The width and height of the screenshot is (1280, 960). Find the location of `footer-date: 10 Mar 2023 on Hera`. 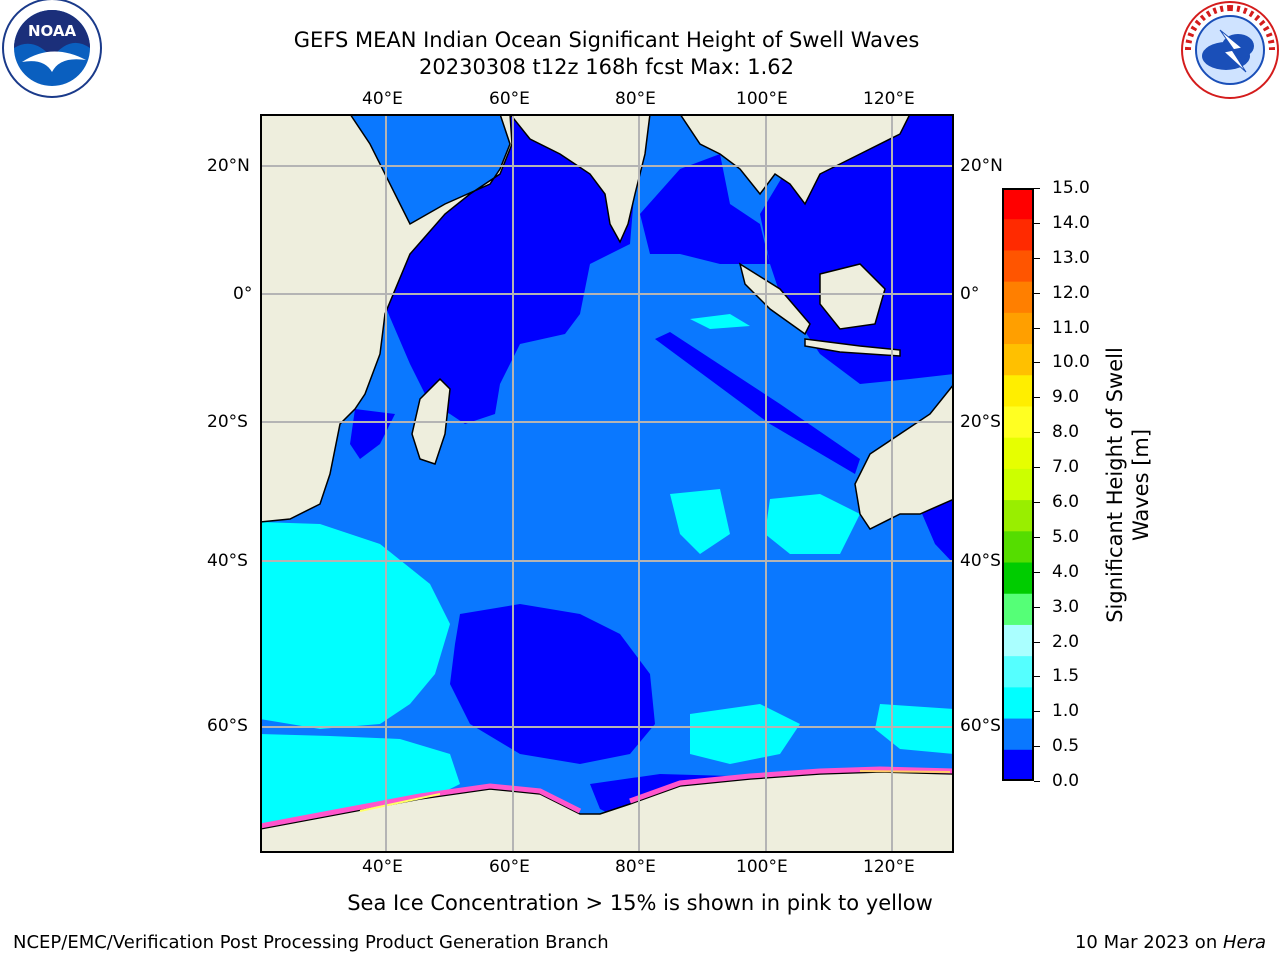

footer-date: 10 Mar 2023 on Hera is located at coordinates (1170, 942).